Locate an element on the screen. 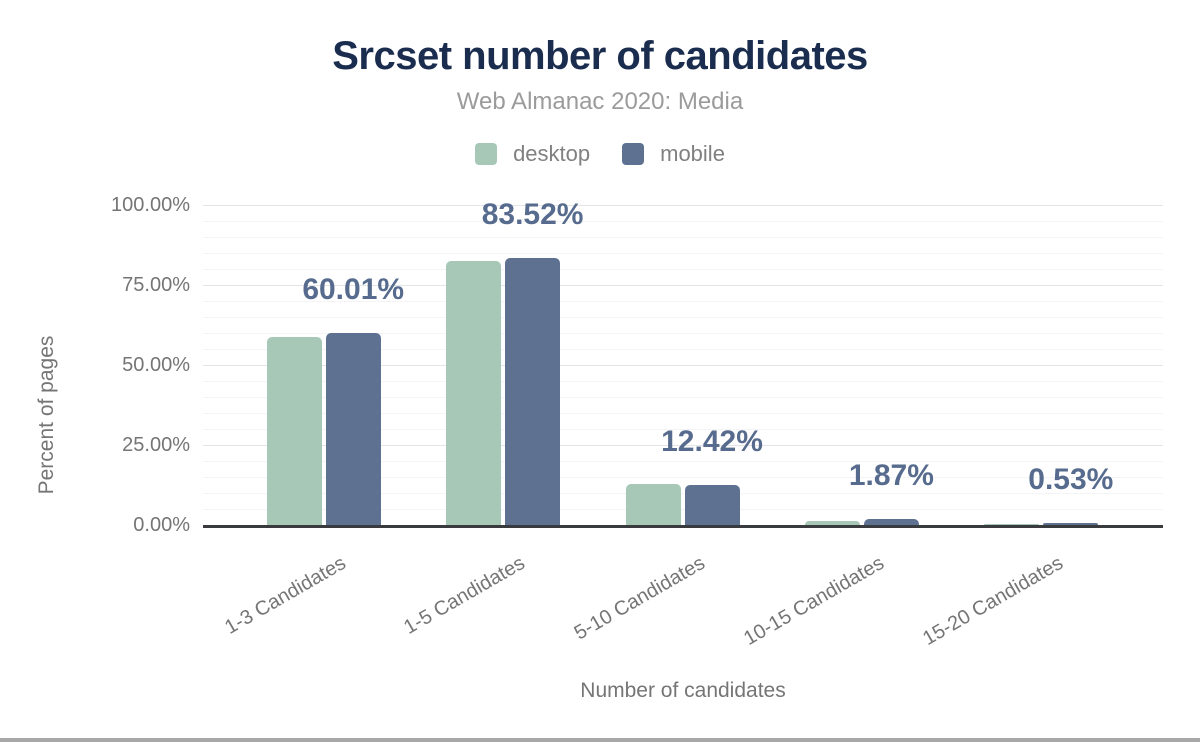 The height and width of the screenshot is (742, 1200). desktop-swatch-icon is located at coordinates (486, 154).